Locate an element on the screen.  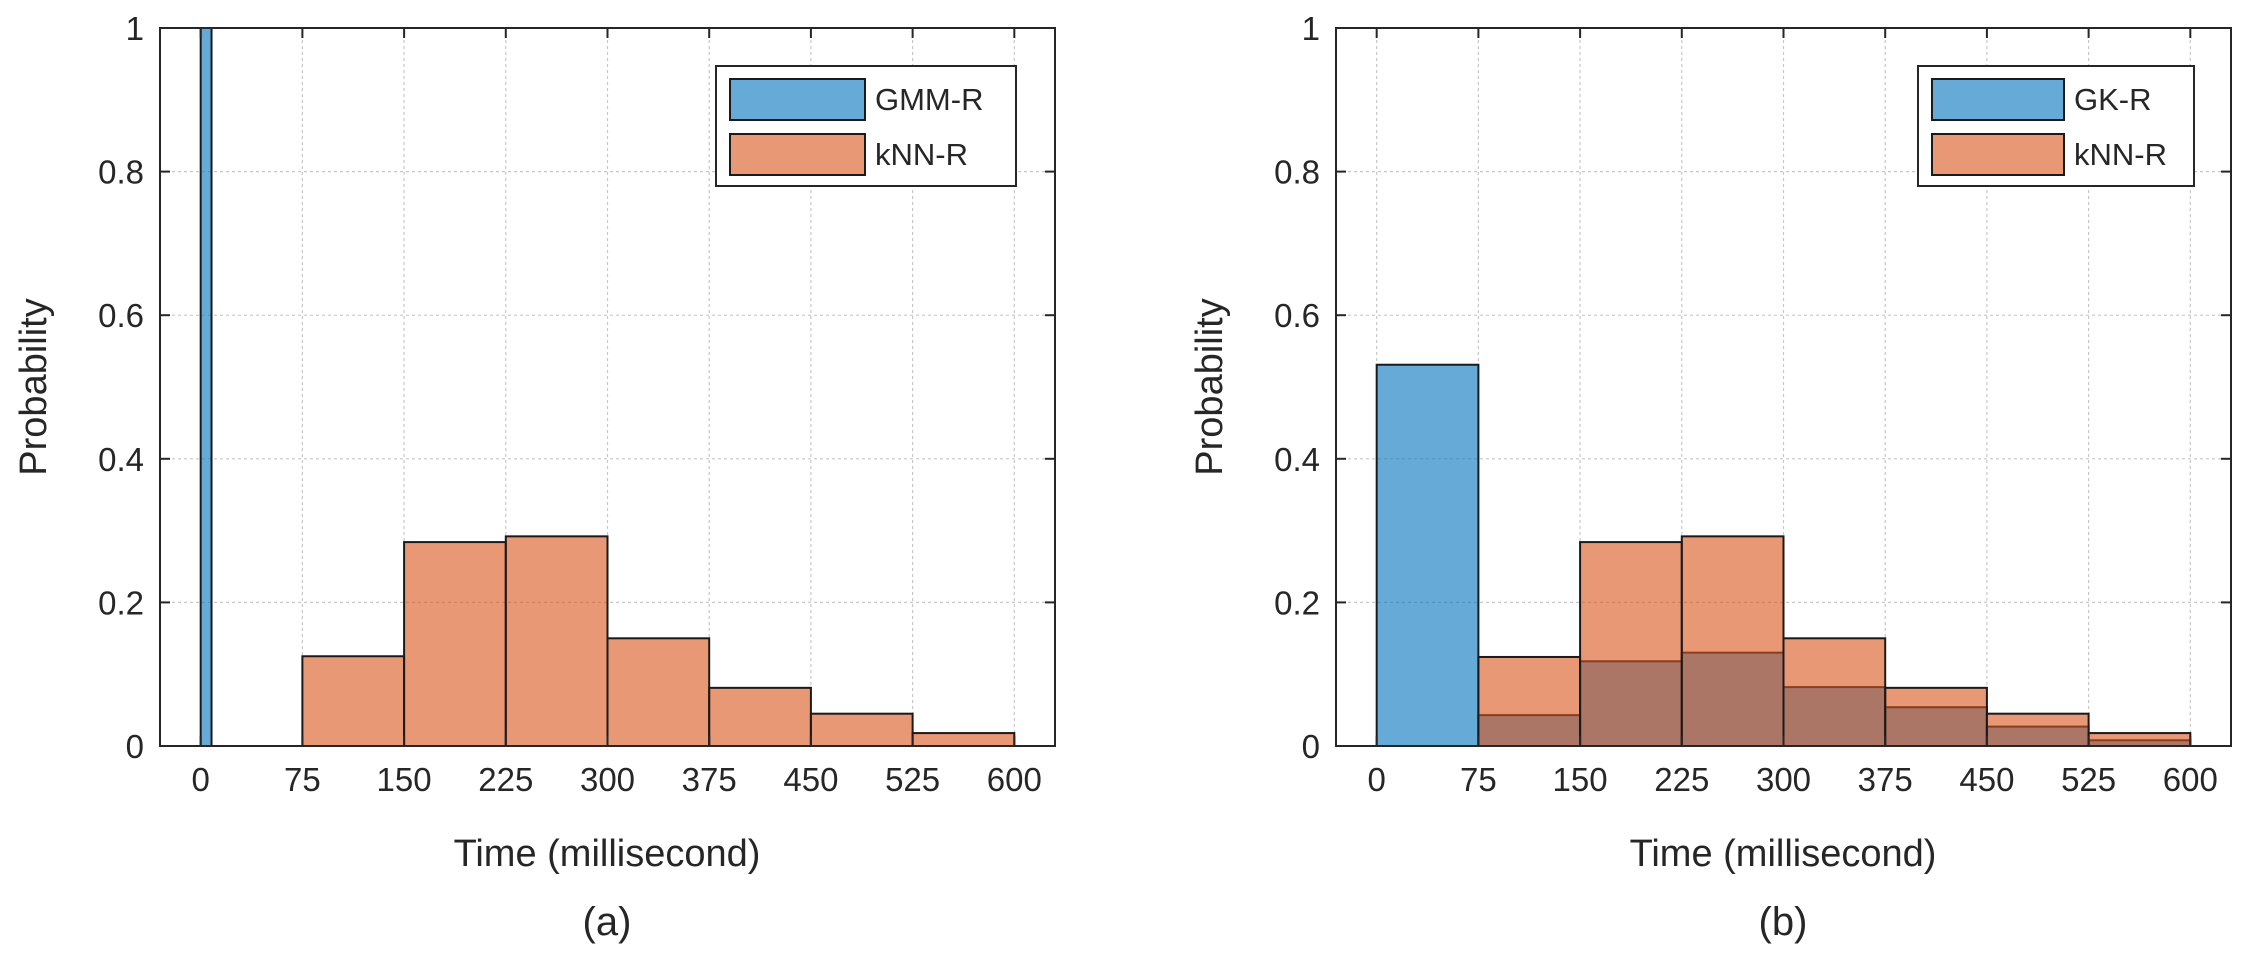
legend-label: GK-R is located at coordinates (2113, 99).